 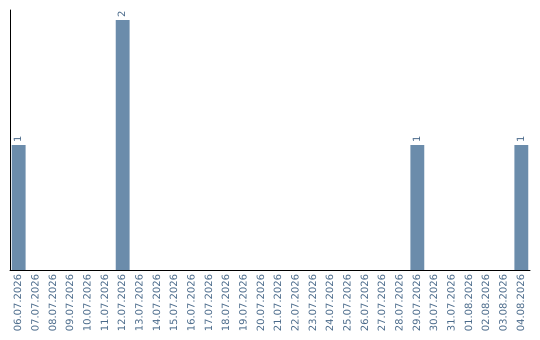 What do you see at coordinates (348, 303) in the screenshot?
I see `x-tick-label: 25.07.2026` at bounding box center [348, 303].